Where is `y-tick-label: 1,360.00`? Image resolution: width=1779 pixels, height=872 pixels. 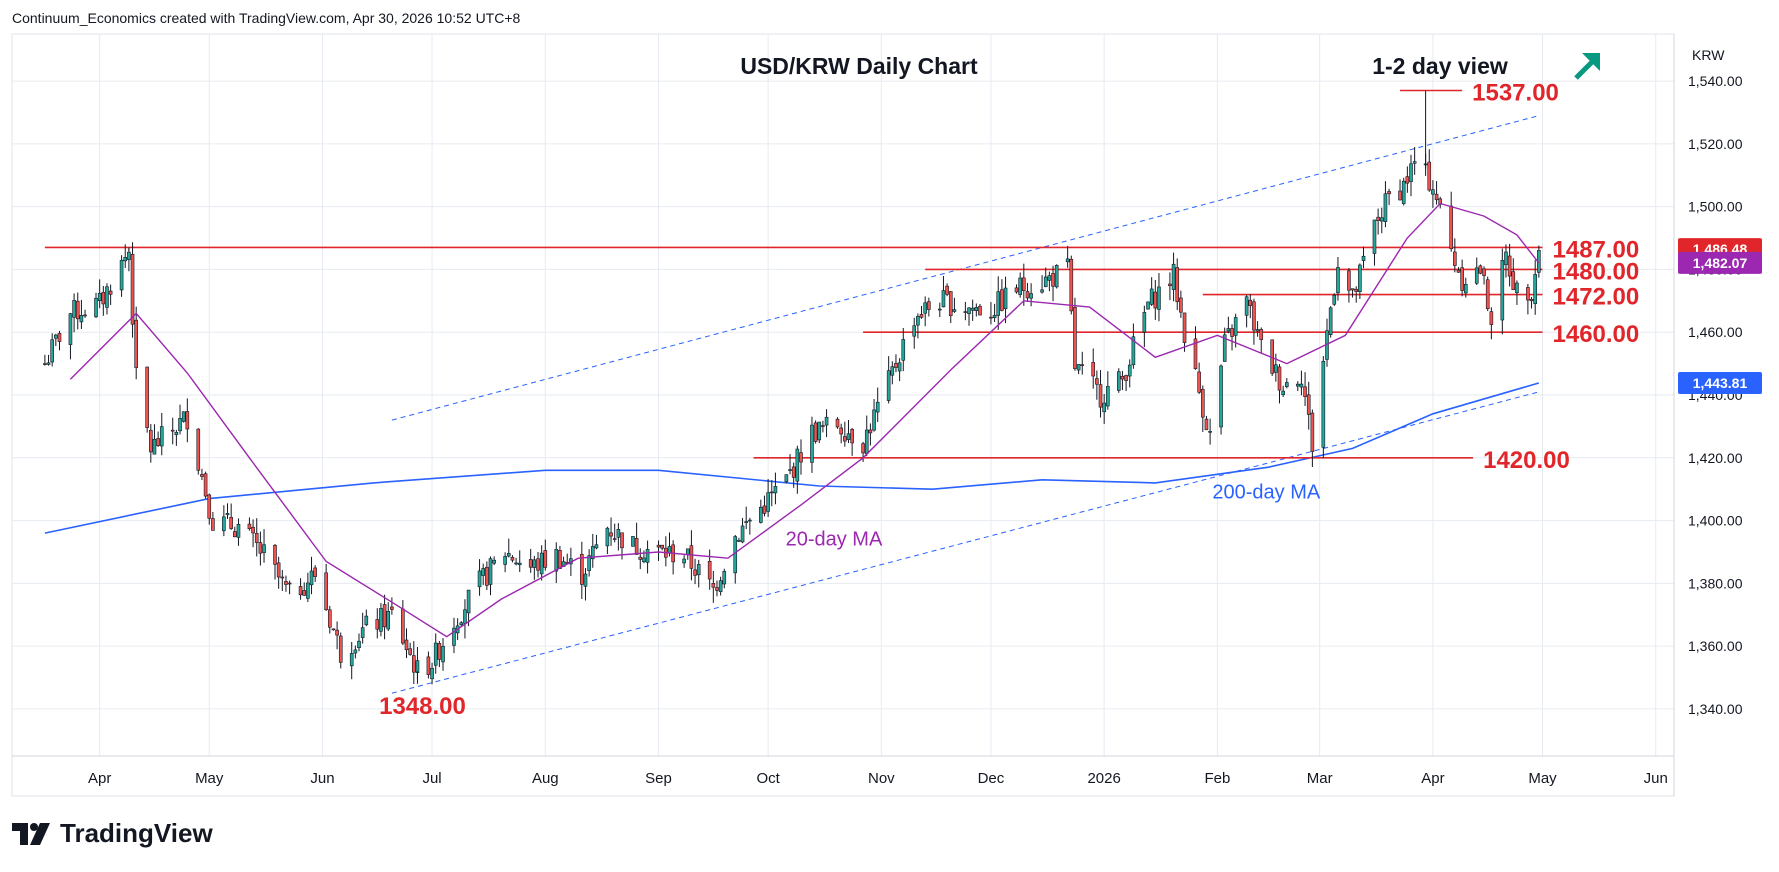
y-tick-label: 1,360.00 is located at coordinates (1715, 646).